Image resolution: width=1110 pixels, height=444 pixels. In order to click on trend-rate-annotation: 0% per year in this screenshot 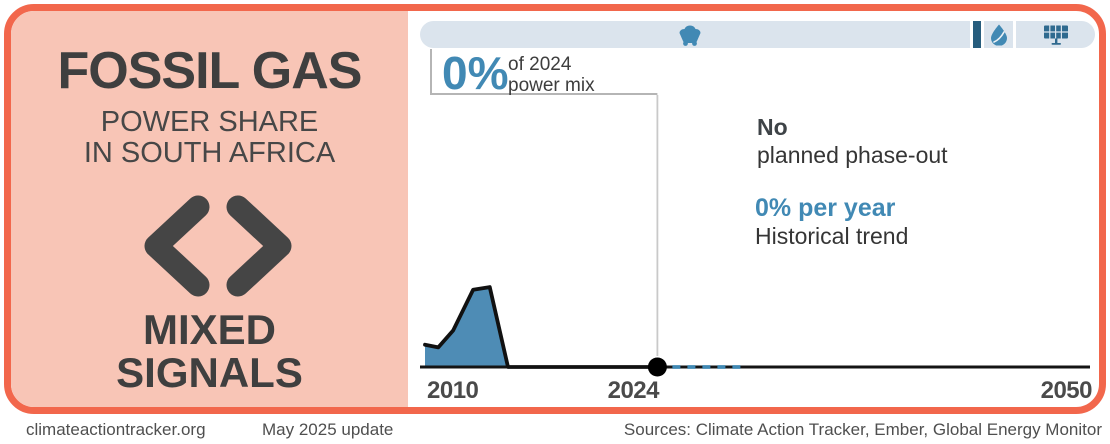, I will do `click(825, 208)`.